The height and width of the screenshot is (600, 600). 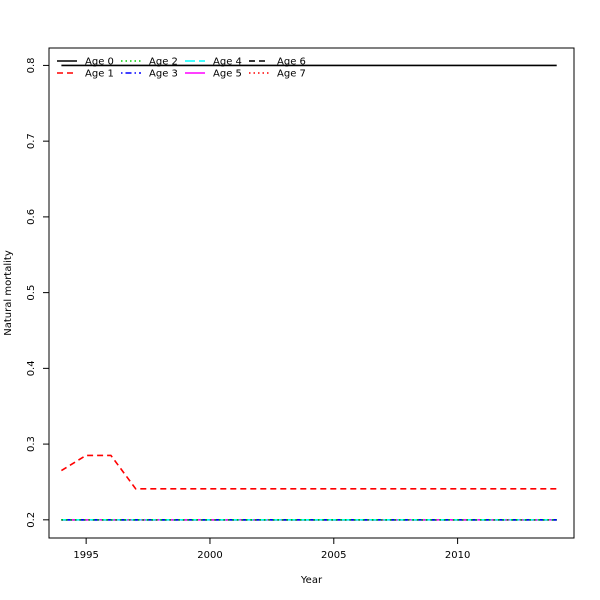 I want to click on legend-item: Age 0, so click(x=85, y=62).